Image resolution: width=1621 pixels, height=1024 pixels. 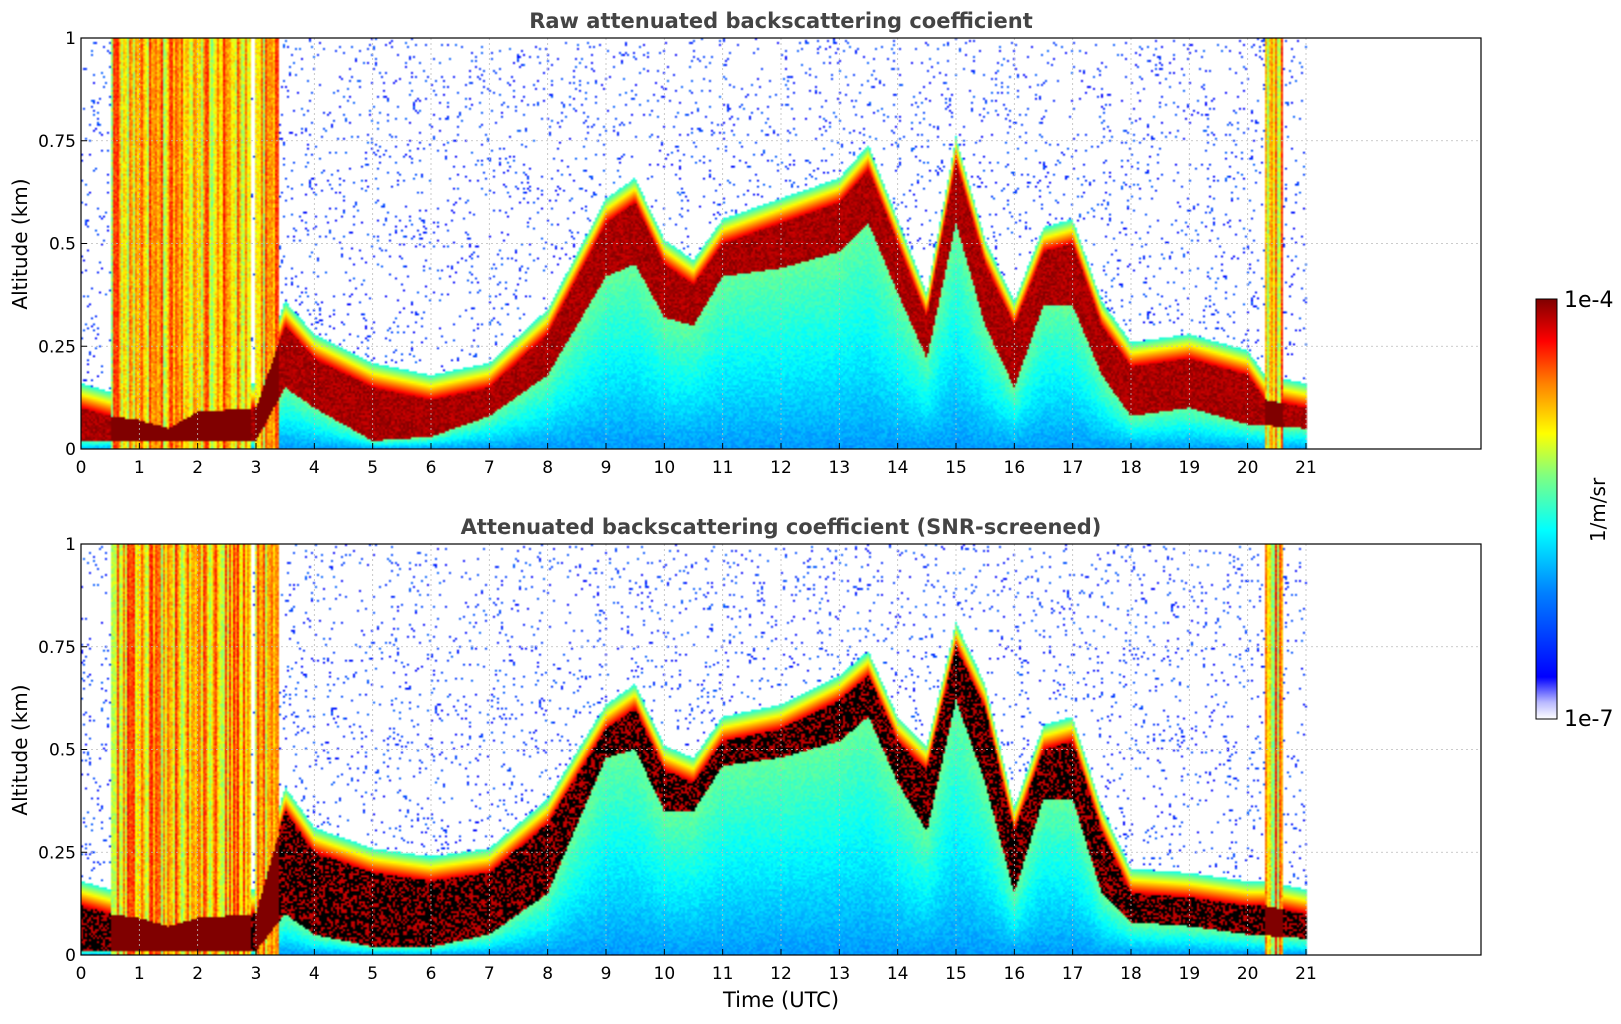 I want to click on colorbar: 1e-4 1e-7 1/m/sr, so click(x=1574, y=510).